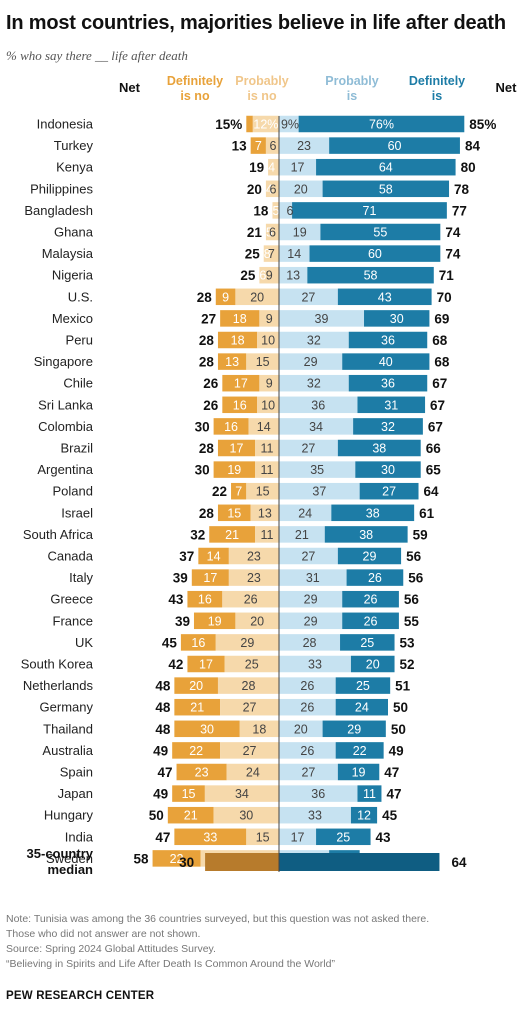 The height and width of the screenshot is (1023, 532). I want to click on net-is-label: 78, so click(462, 189).